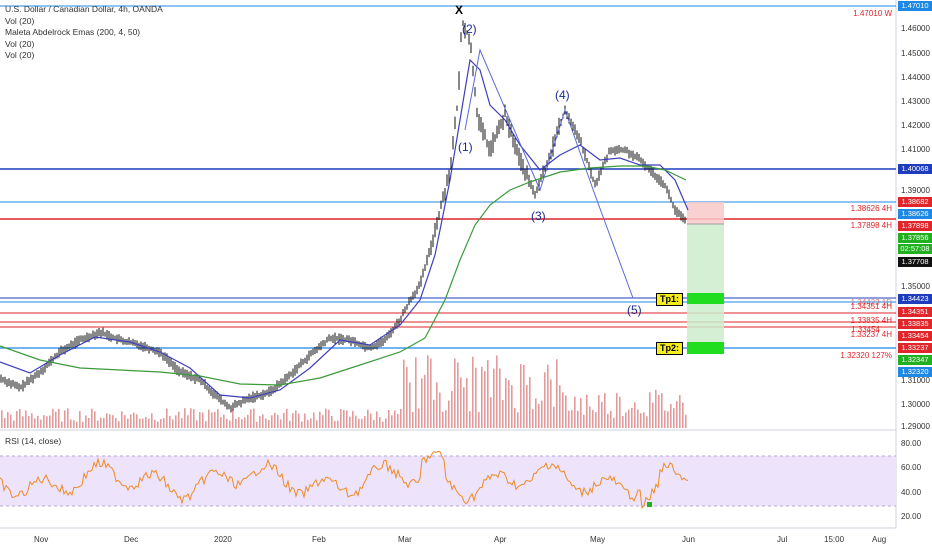 The image size is (932, 550). Describe the element at coordinates (33, 441) in the screenshot. I see `rsi-title: RSI (14, close)` at that location.